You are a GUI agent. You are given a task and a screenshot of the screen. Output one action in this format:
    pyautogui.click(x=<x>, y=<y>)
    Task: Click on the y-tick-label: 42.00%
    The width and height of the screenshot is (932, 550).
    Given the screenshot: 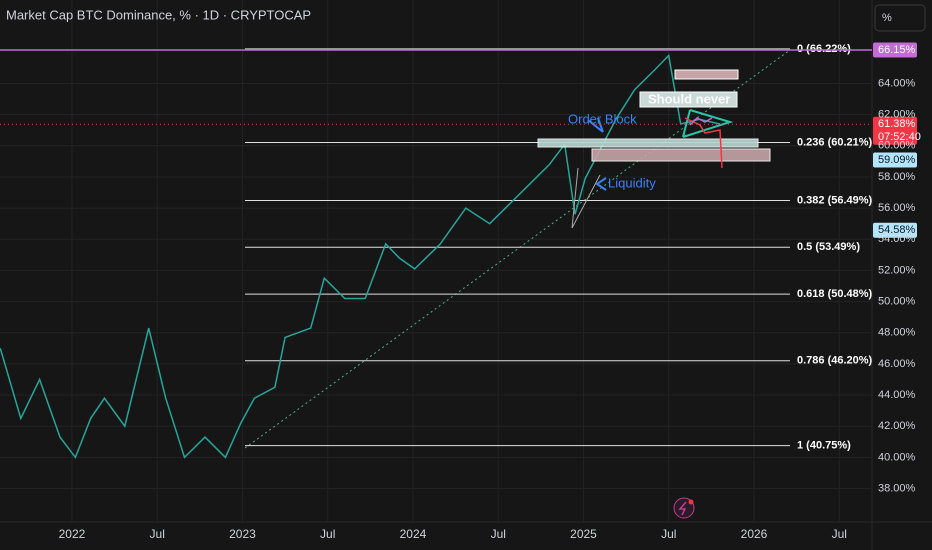 What is the action you would take?
    pyautogui.click(x=897, y=426)
    